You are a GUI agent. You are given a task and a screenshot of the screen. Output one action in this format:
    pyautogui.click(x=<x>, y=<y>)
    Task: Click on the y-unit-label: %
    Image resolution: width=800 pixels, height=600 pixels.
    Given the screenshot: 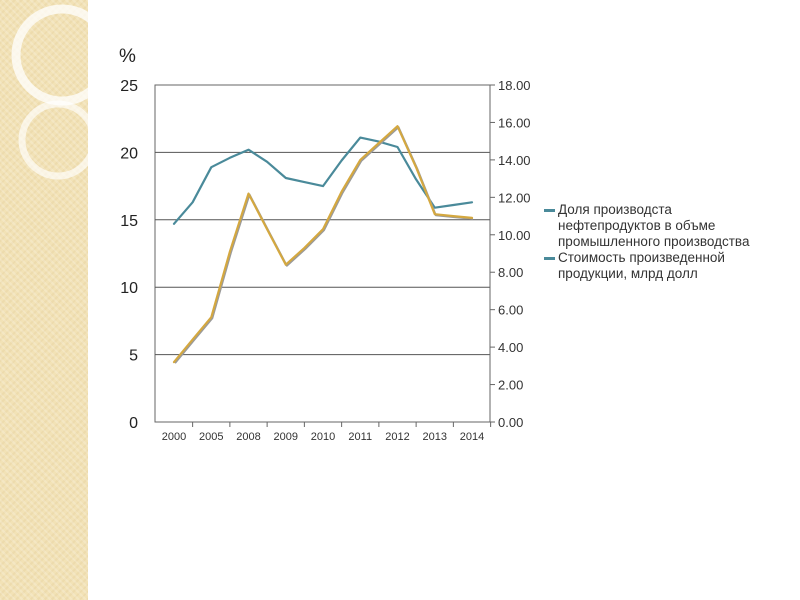 What is the action you would take?
    pyautogui.click(x=127, y=56)
    